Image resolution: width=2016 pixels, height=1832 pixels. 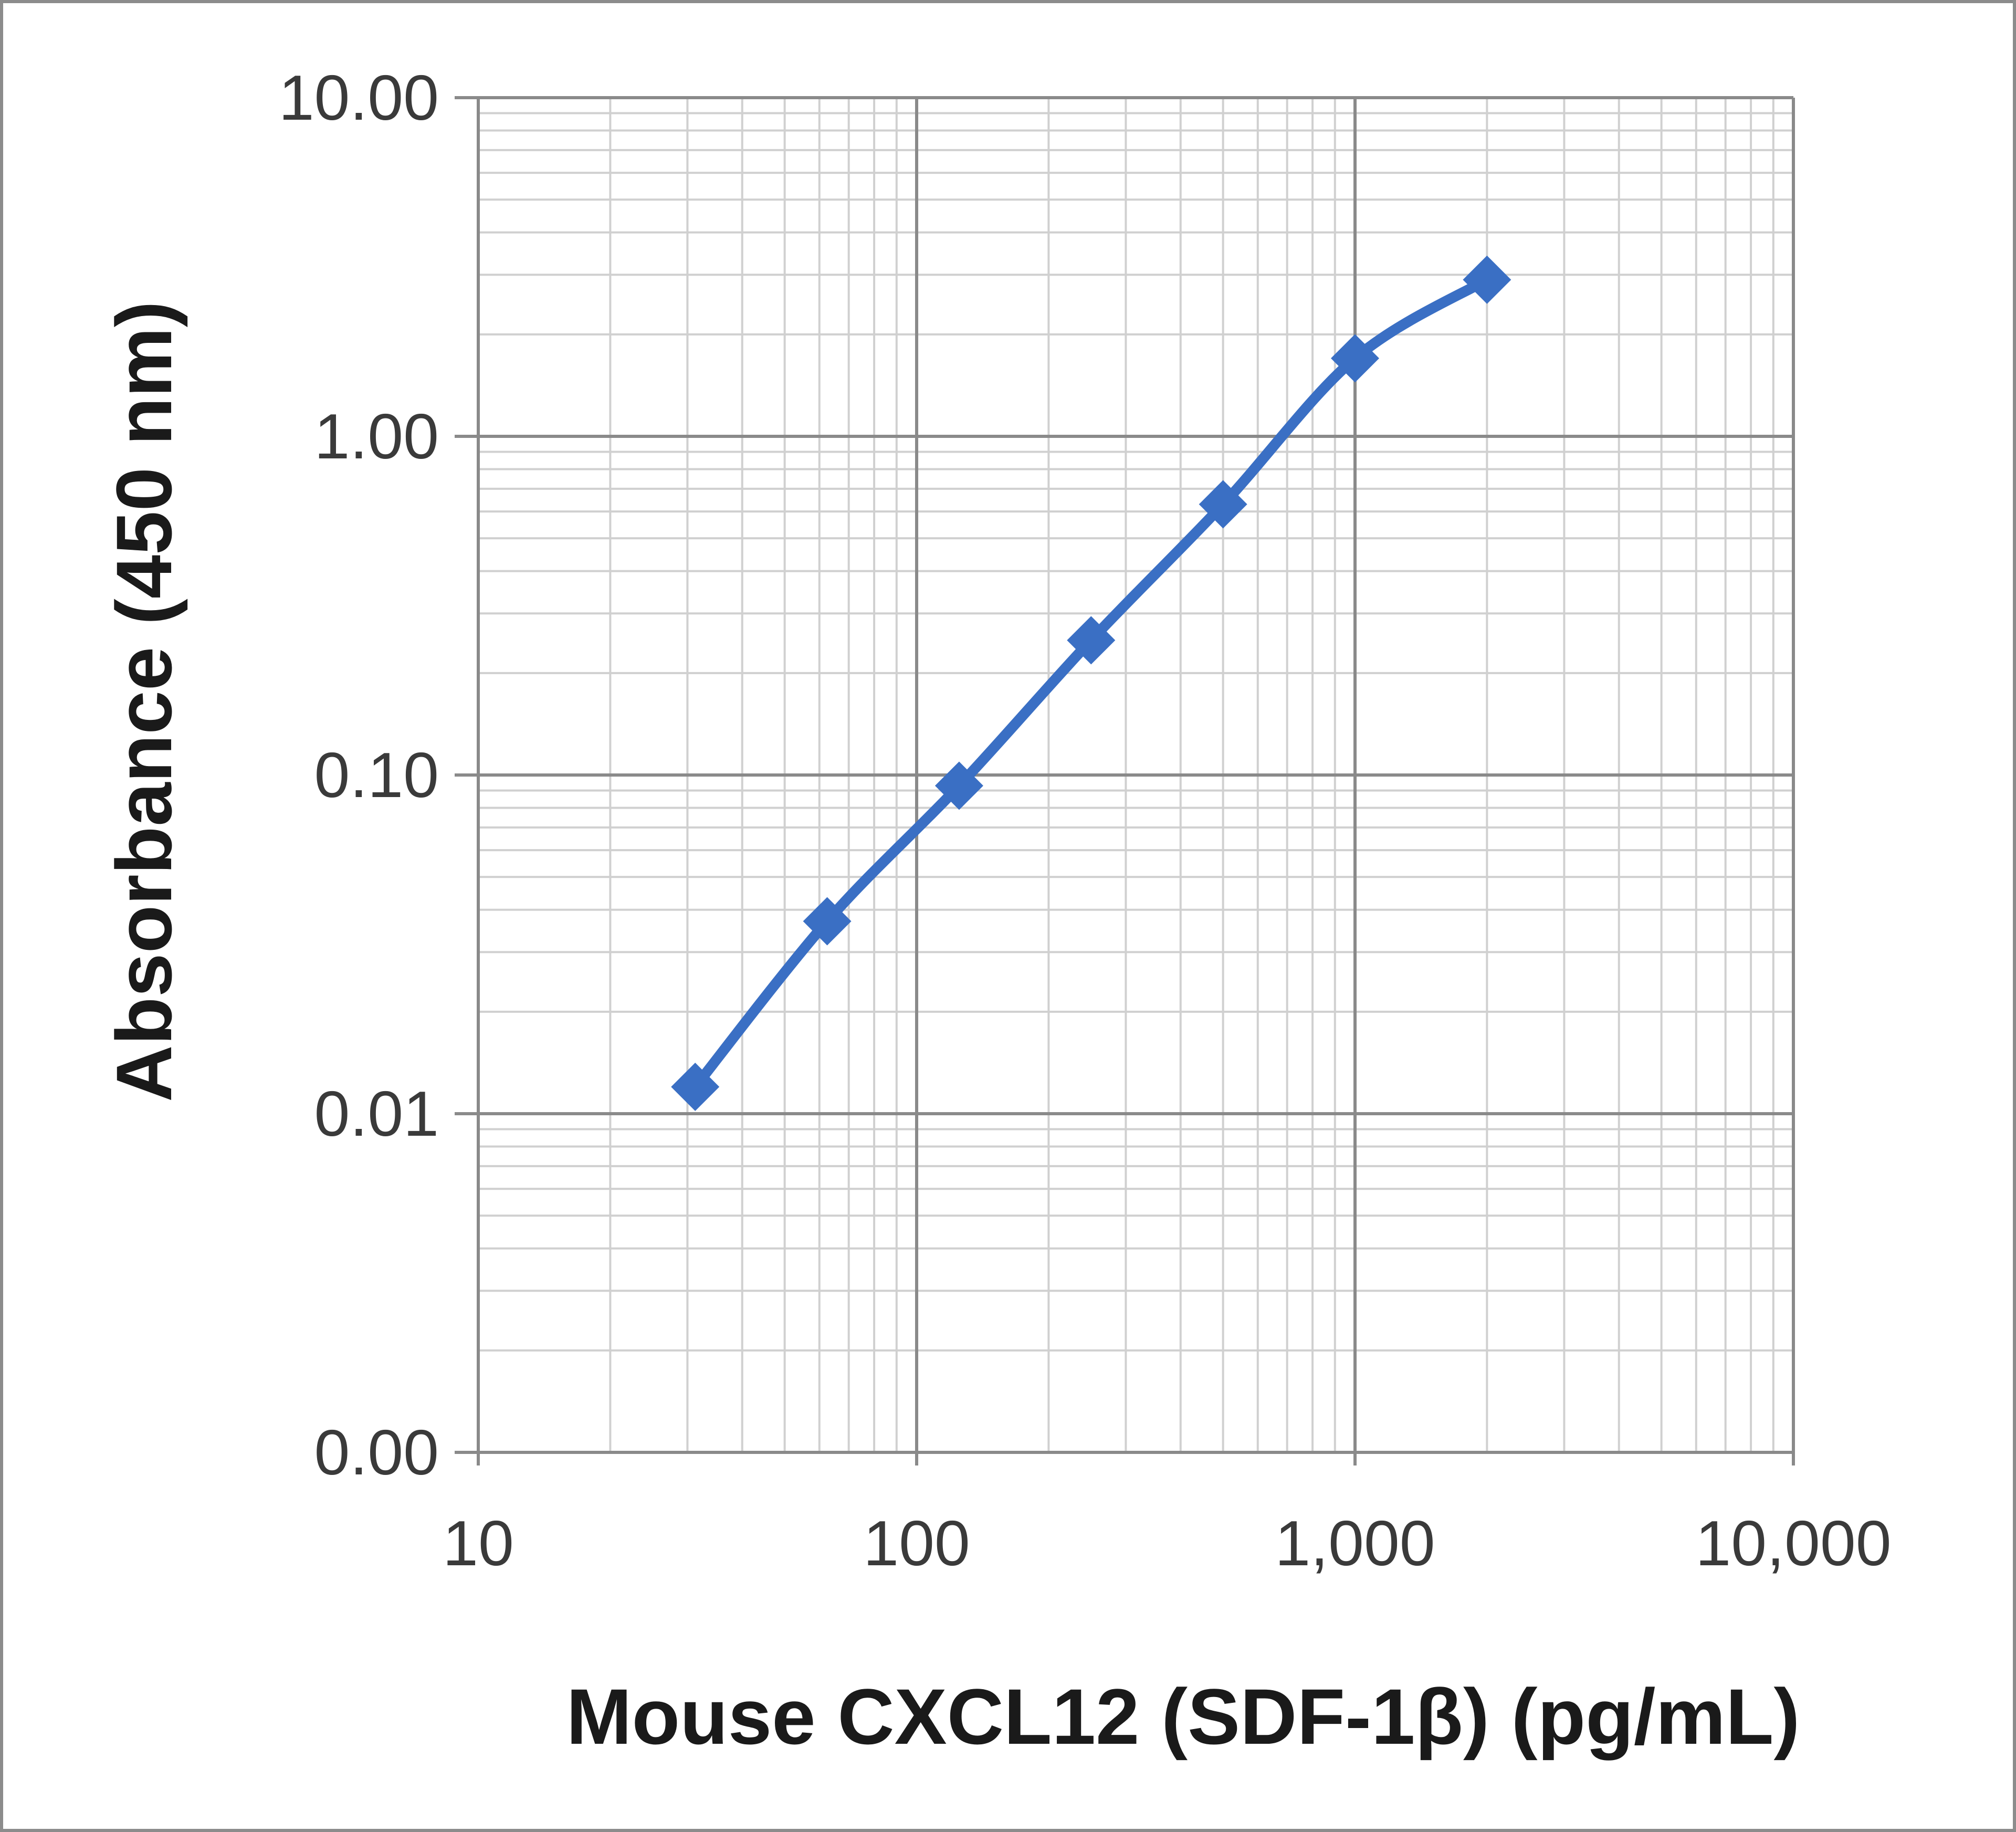 I want to click on y-tick-label: 10.00, so click(x=359, y=97).